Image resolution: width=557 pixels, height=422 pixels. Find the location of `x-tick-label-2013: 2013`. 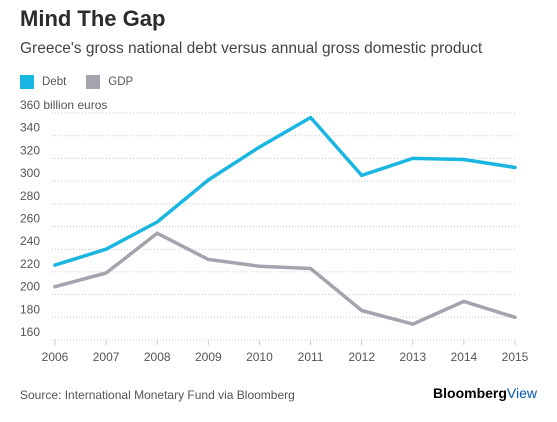

x-tick-label-2013: 2013 is located at coordinates (412, 357).